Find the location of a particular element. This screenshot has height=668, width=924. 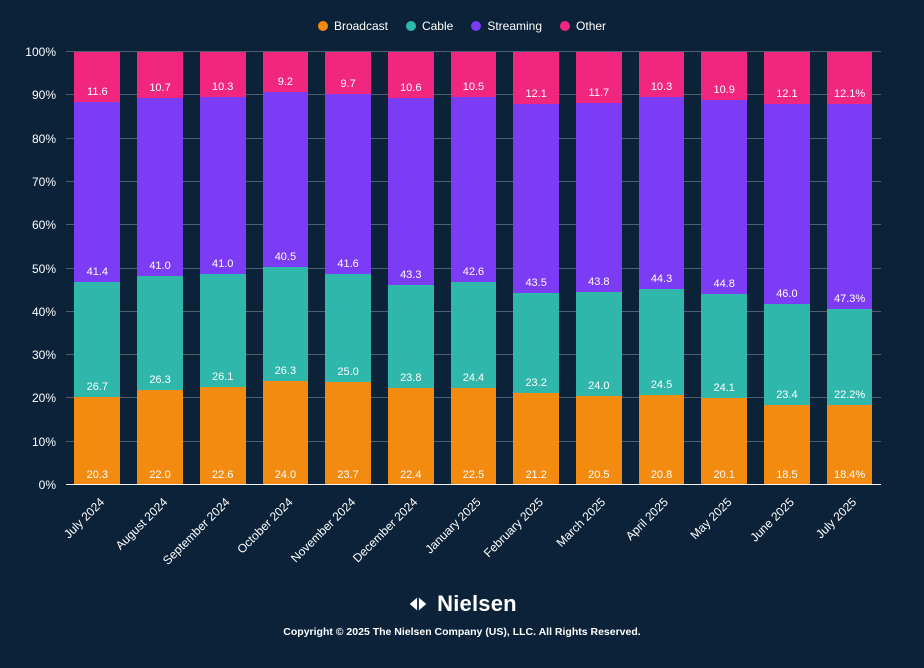

bar-slot-september-2024: 22.6 26.1 41.0 10.3 is located at coordinates (222, 268).